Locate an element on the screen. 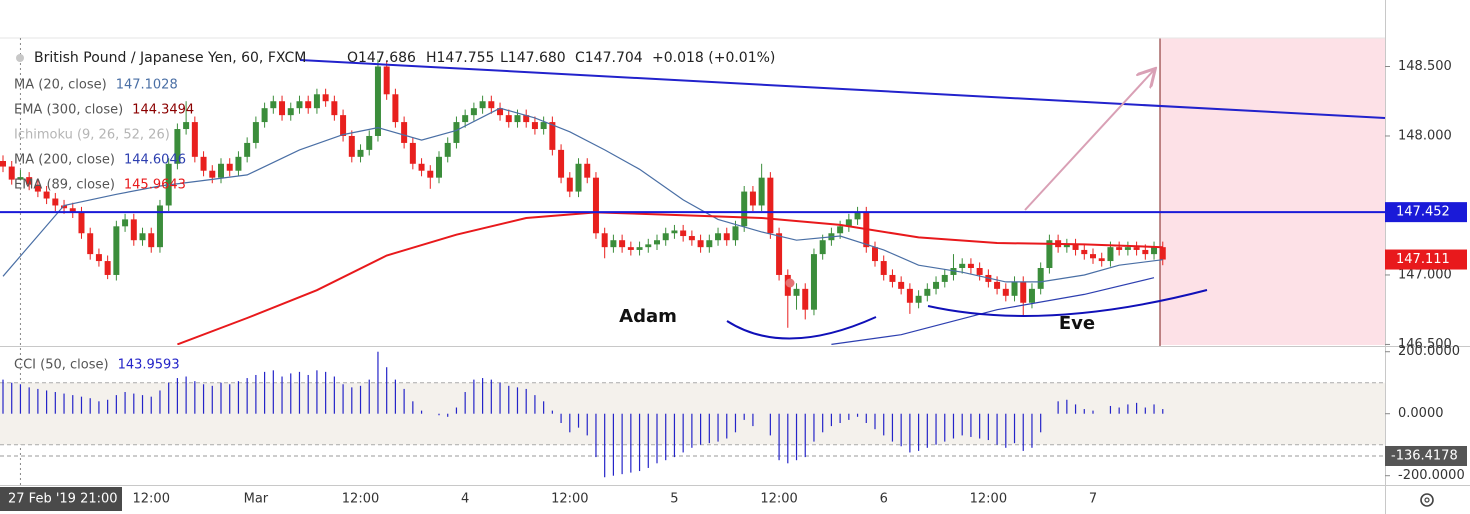 Image resolution: width=1470 pixels, height=514 pixels. gear-icon is located at coordinates (1427, 500).